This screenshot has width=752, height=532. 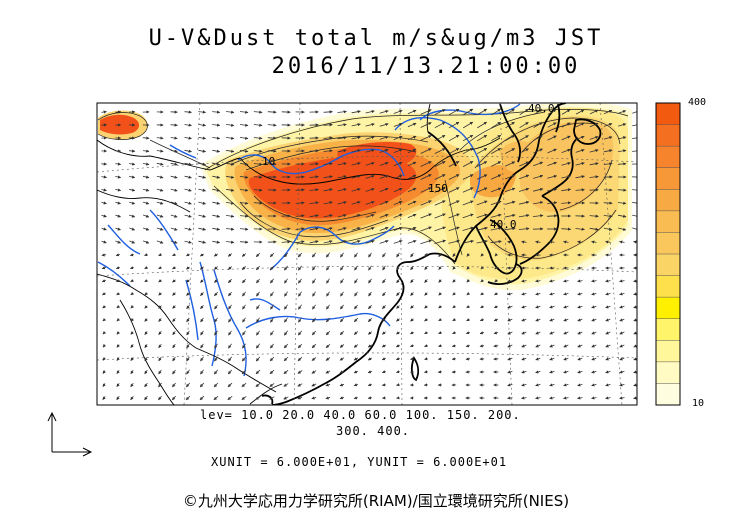 I want to click on axes-icon, so click(x=70, y=434).